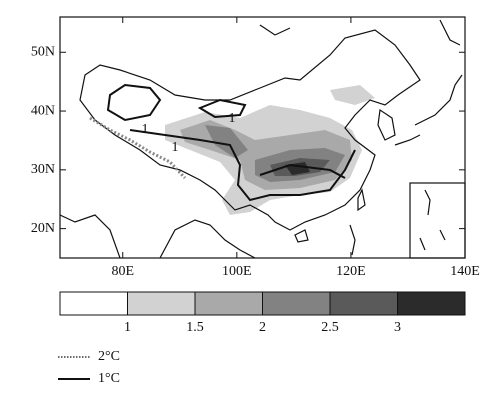 This screenshot has height=413, width=500. What do you see at coordinates (237, 271) in the screenshot?
I see `x-tick-label: 100E` at bounding box center [237, 271].